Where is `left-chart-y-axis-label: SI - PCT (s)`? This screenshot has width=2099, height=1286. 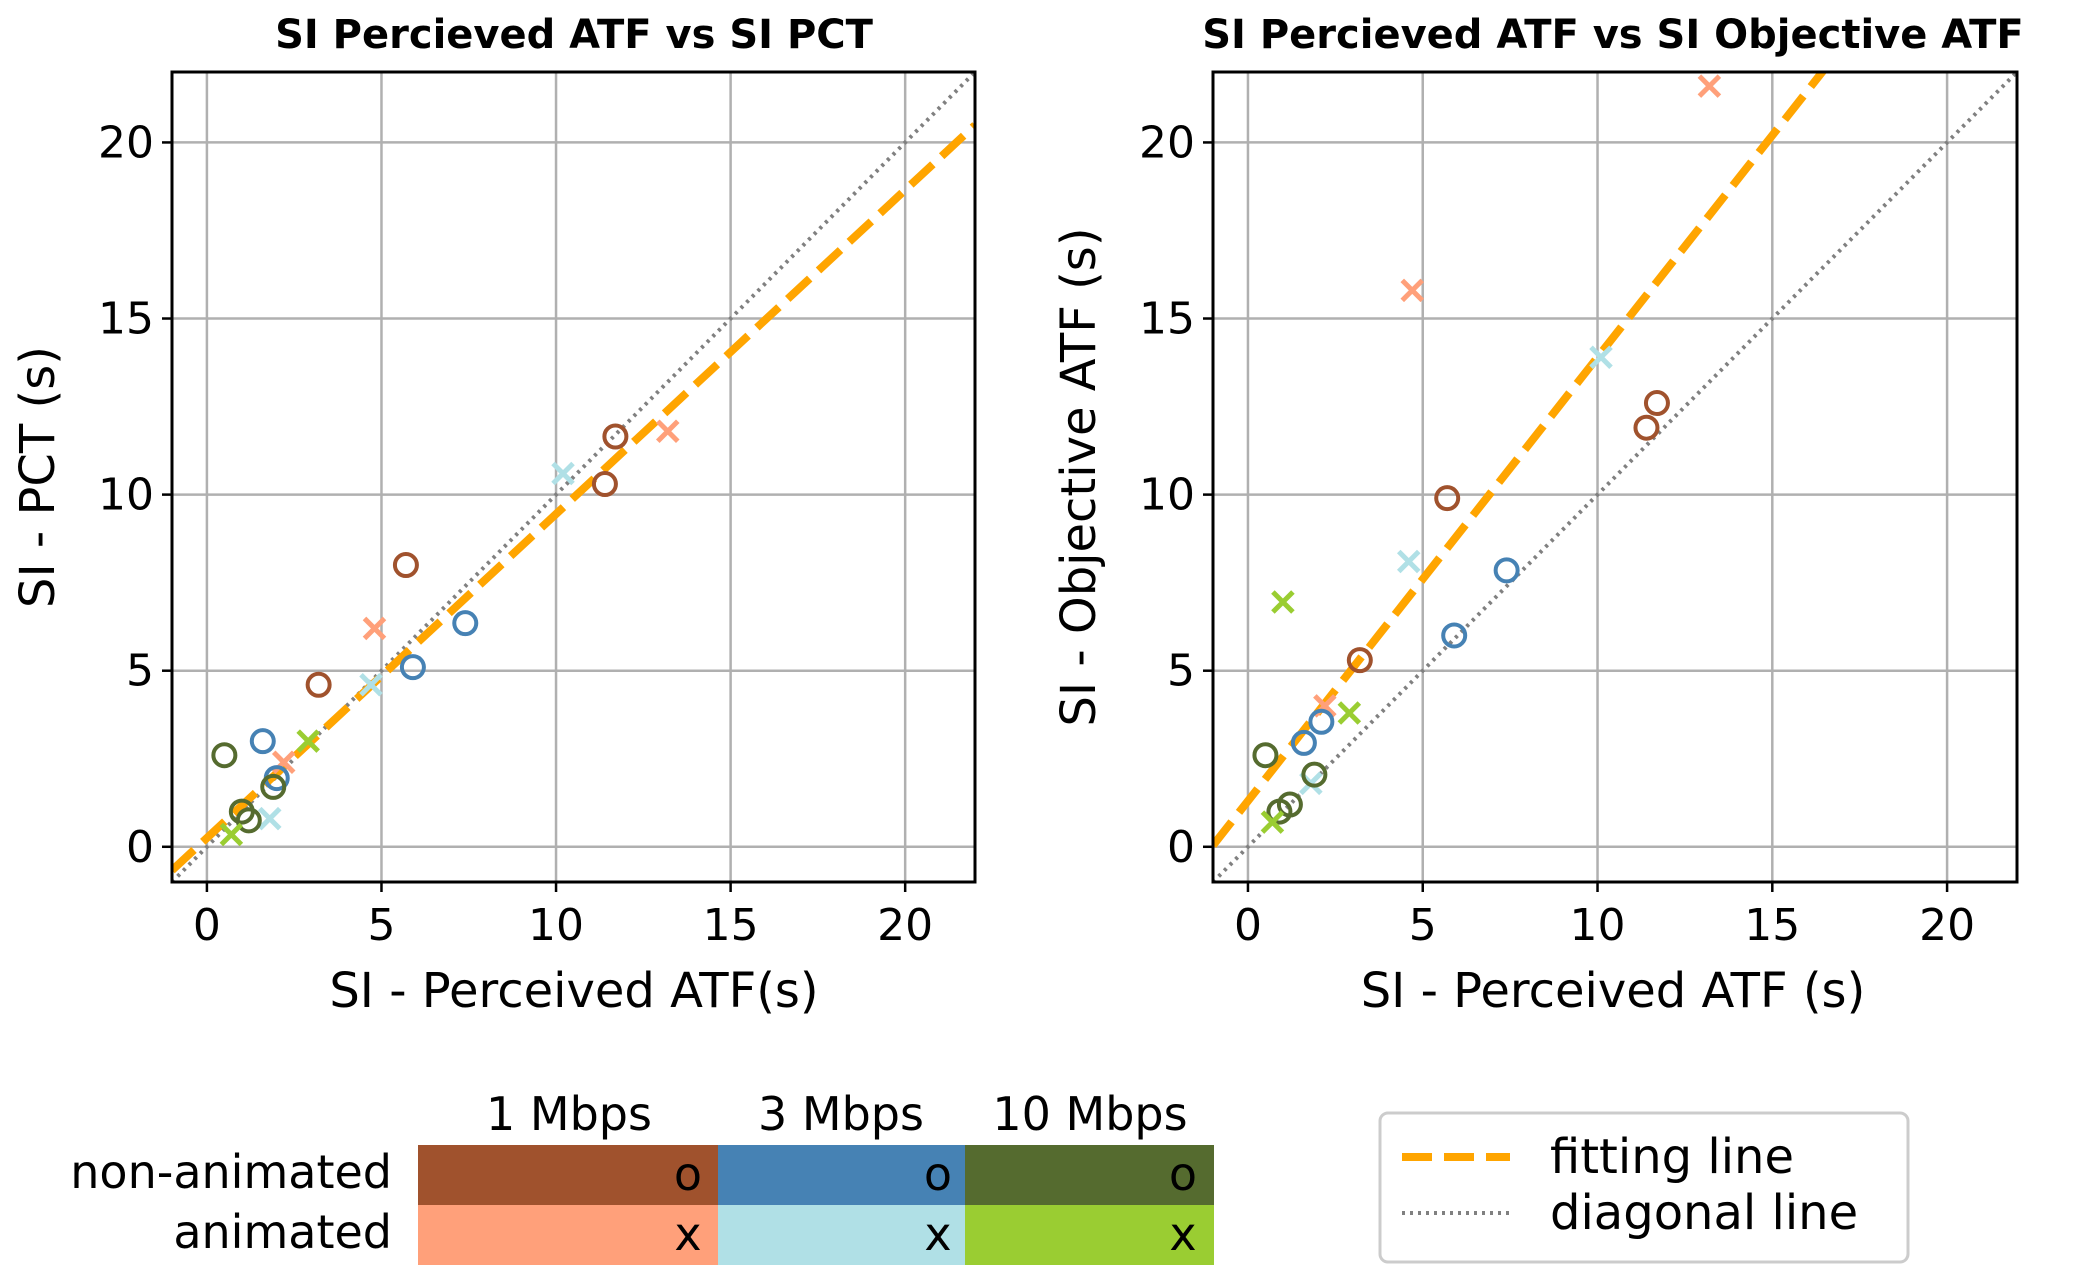
left-chart-y-axis-label: SI - PCT (s) is located at coordinates (38, 477).